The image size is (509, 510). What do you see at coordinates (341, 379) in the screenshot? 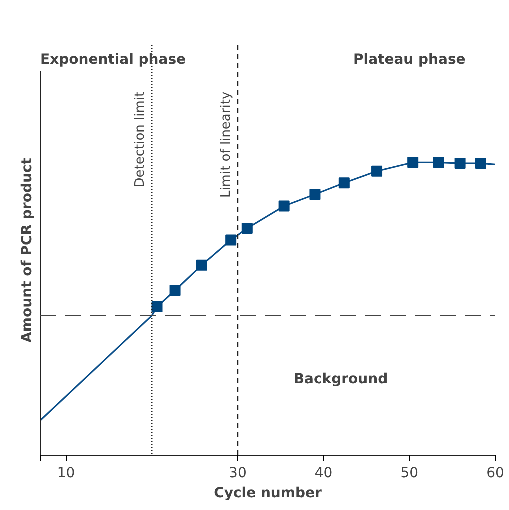
I see `annotation: Background` at bounding box center [341, 379].